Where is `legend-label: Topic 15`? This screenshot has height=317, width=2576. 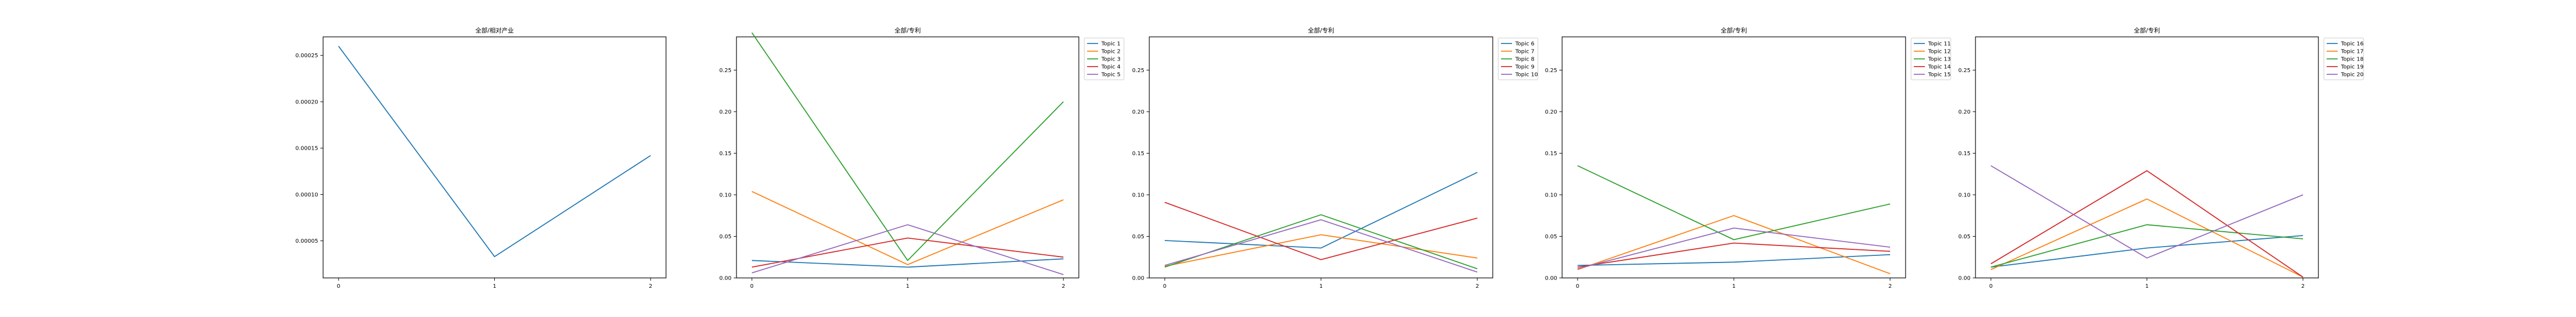 legend-label: Topic 15 is located at coordinates (1939, 75).